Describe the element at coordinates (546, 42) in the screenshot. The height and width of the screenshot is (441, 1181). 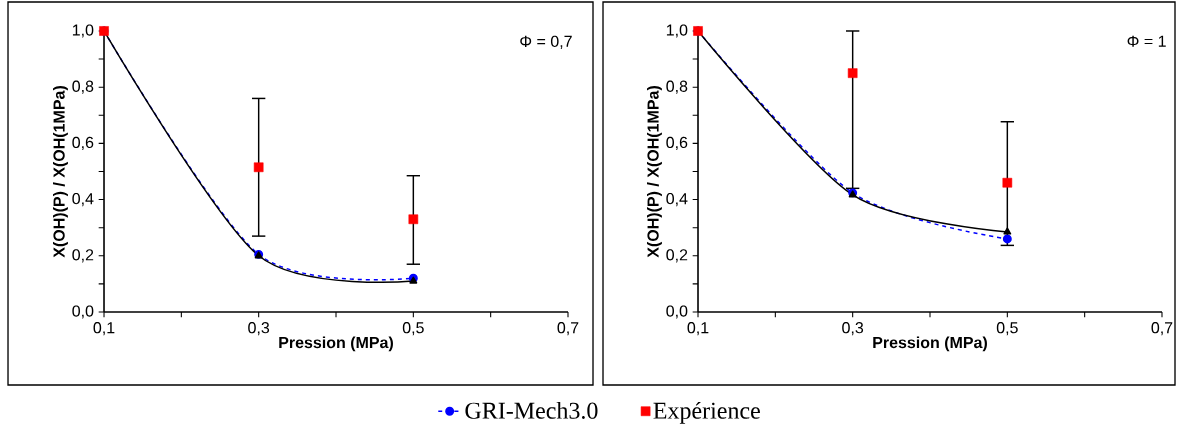
I see `annotation: Φ = 0,7` at that location.